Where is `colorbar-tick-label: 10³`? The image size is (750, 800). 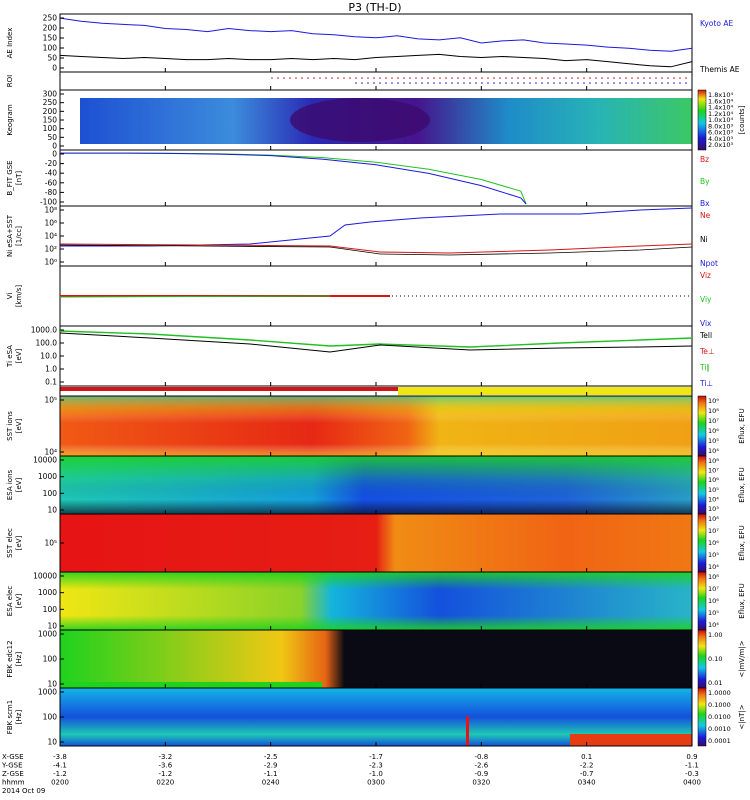
colorbar-tick-label: 10³ is located at coordinates (713, 509).